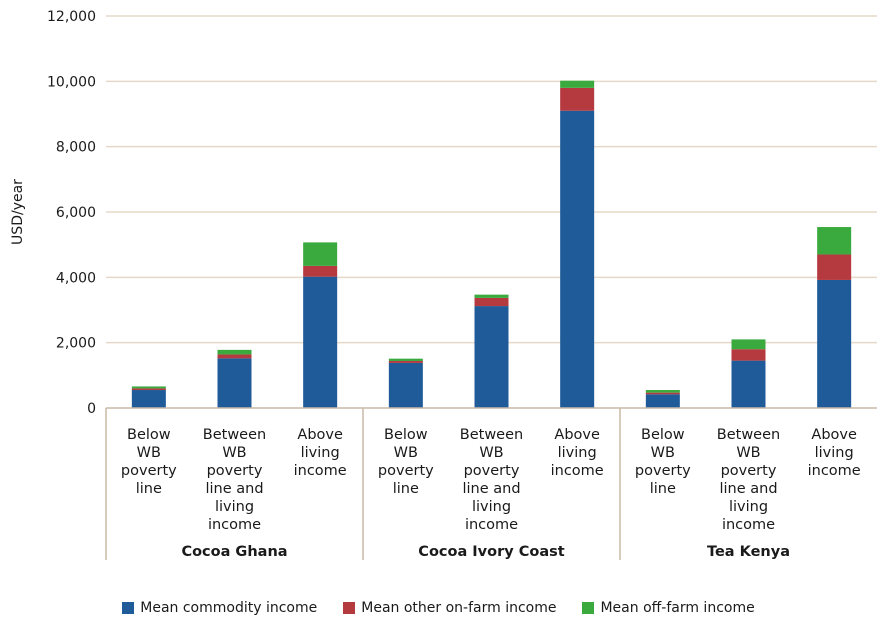 The width and height of the screenshot is (877, 619). Describe the element at coordinates (76, 148) in the screenshot. I see `y-tick-label: 8,000` at that location.